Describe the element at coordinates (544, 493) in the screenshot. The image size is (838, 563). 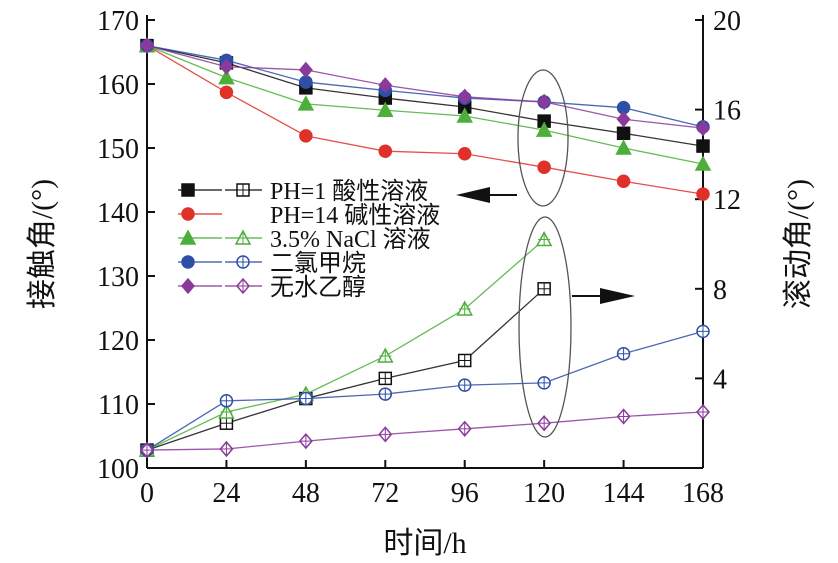
I see `x-tick-label: 120` at that location.